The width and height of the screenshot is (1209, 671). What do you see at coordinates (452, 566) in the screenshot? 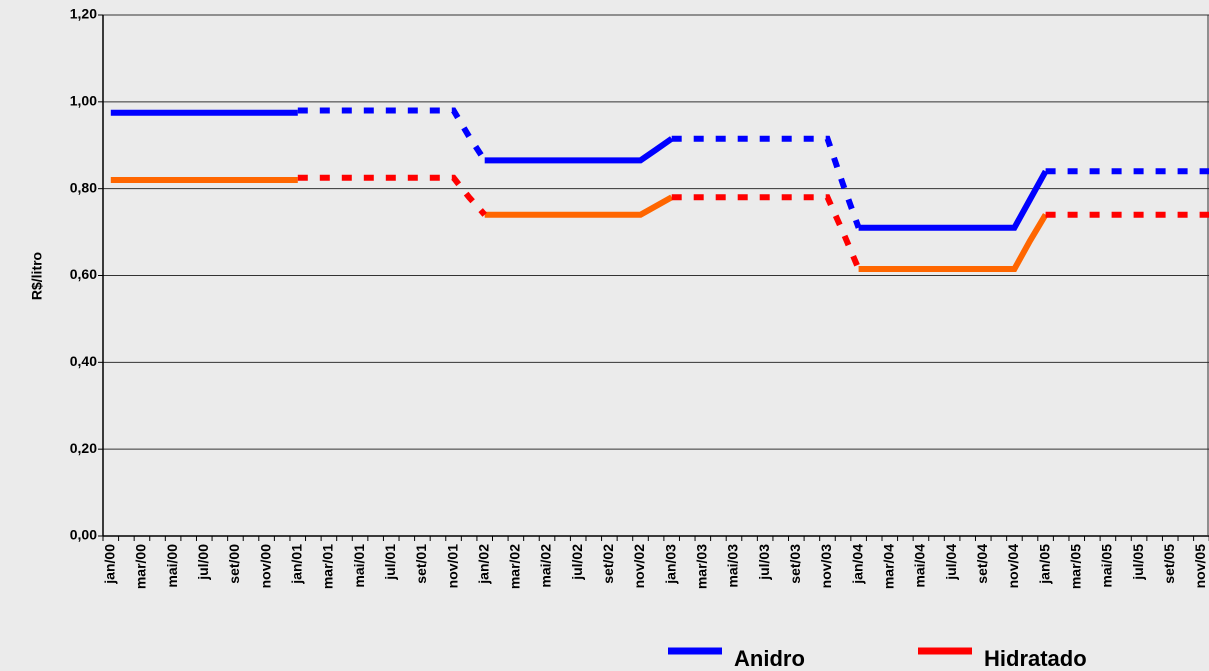
I see `x-tick-label: nov/01` at bounding box center [452, 566].